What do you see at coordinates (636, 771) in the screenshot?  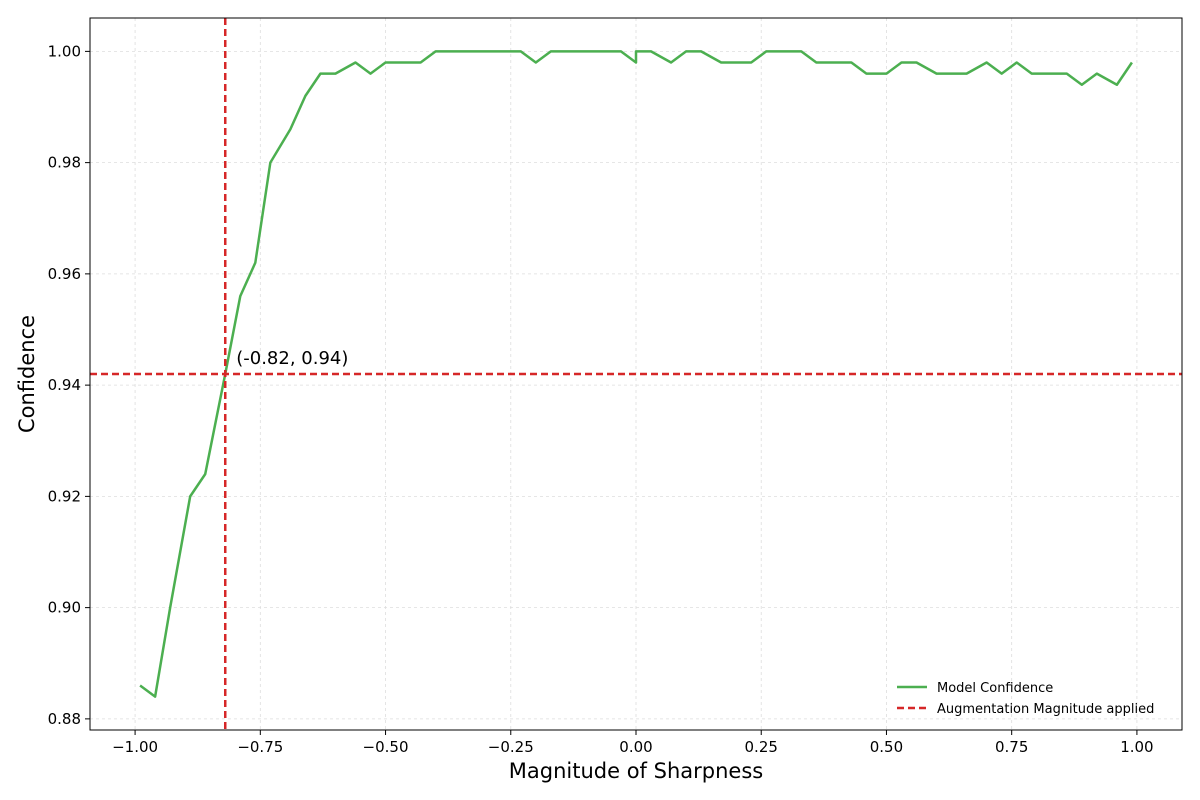 I see `x-axis-label: Magnitude of Sharpness` at bounding box center [636, 771].